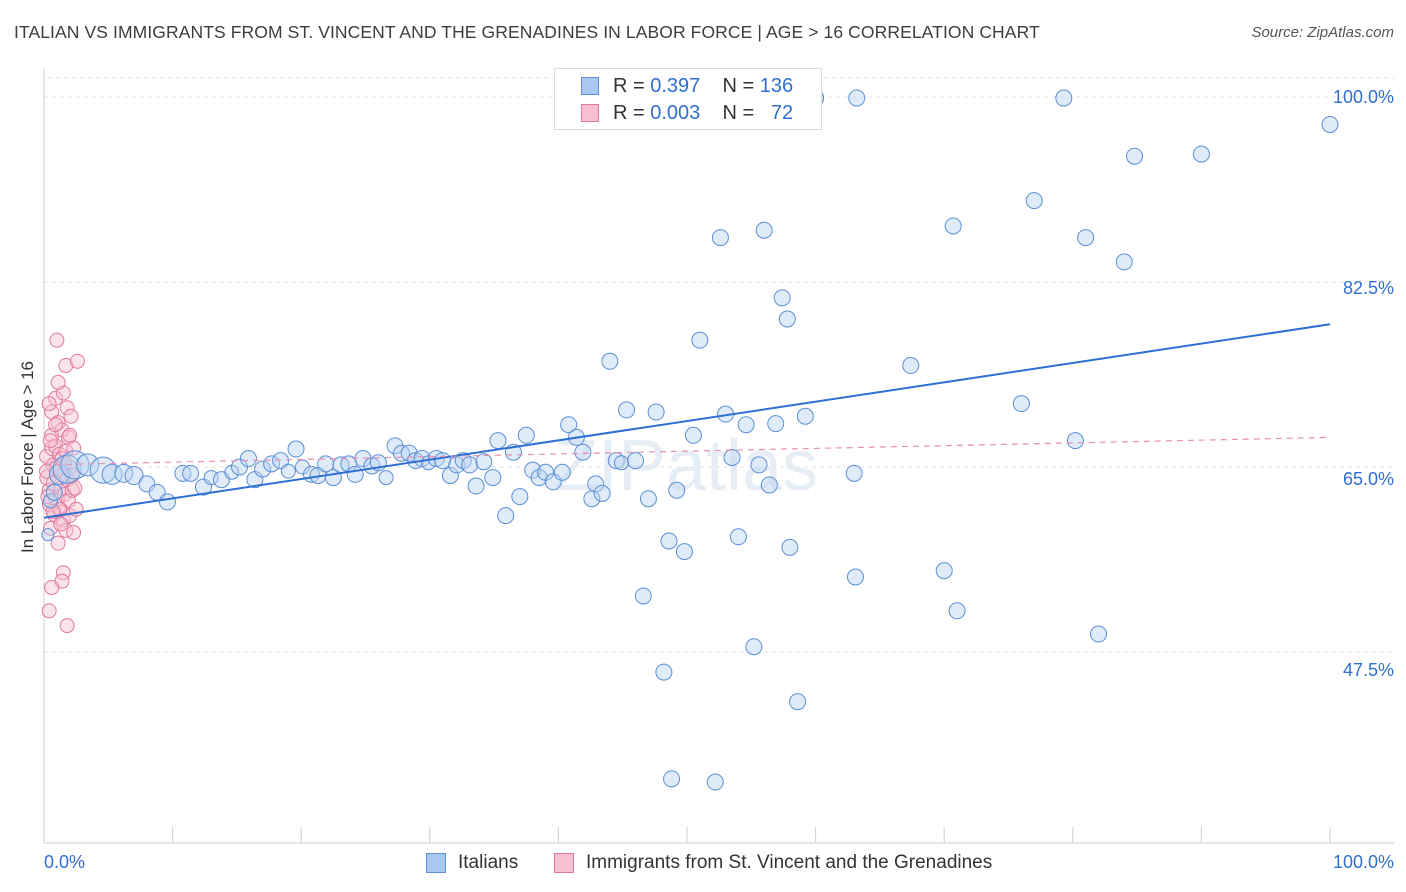 The image size is (1406, 892). What do you see at coordinates (1368, 670) in the screenshot?
I see `y-tick-label: 47.5%` at bounding box center [1368, 670].